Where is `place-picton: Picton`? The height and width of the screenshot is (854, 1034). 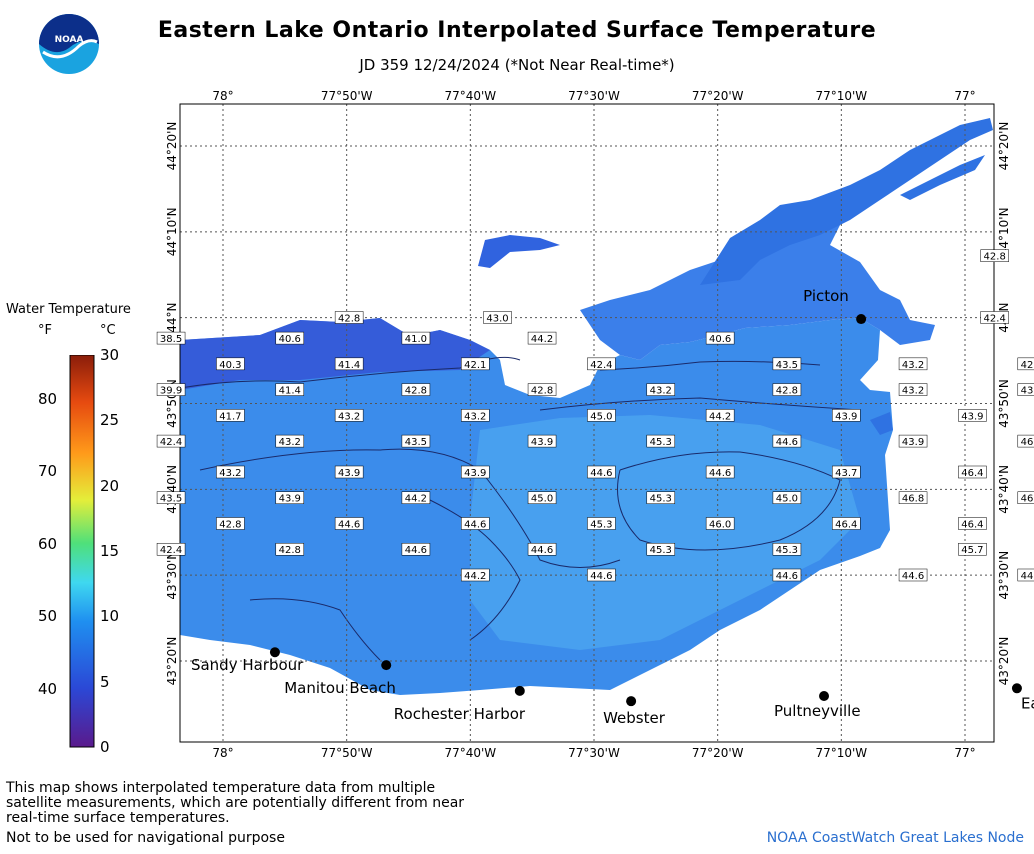 place-picton: Picton is located at coordinates (835, 306).